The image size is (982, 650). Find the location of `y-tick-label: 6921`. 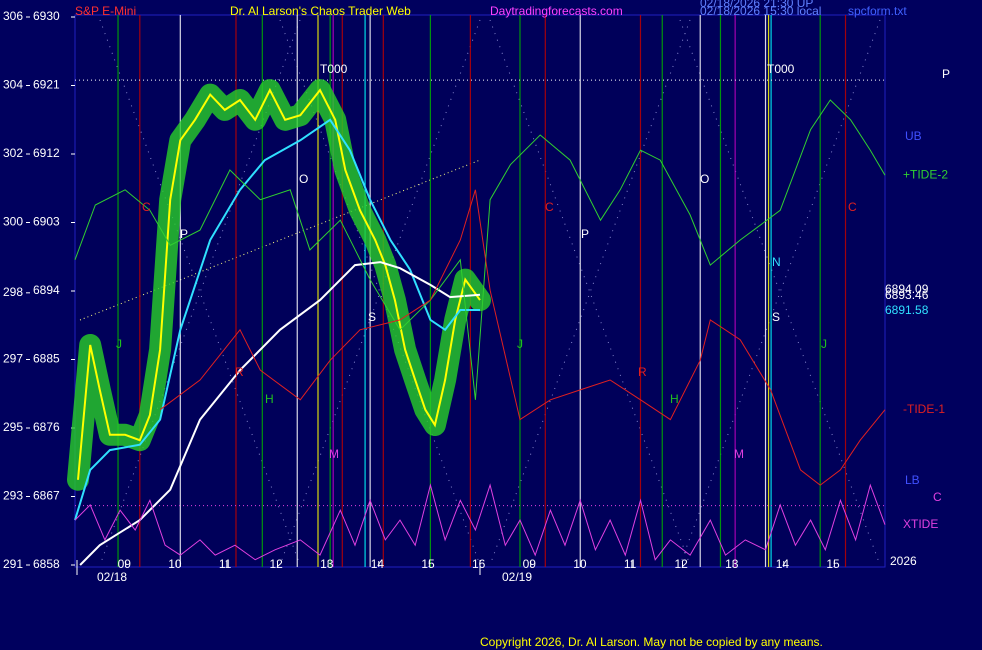

y-tick-label: 6921 is located at coordinates (46, 85).